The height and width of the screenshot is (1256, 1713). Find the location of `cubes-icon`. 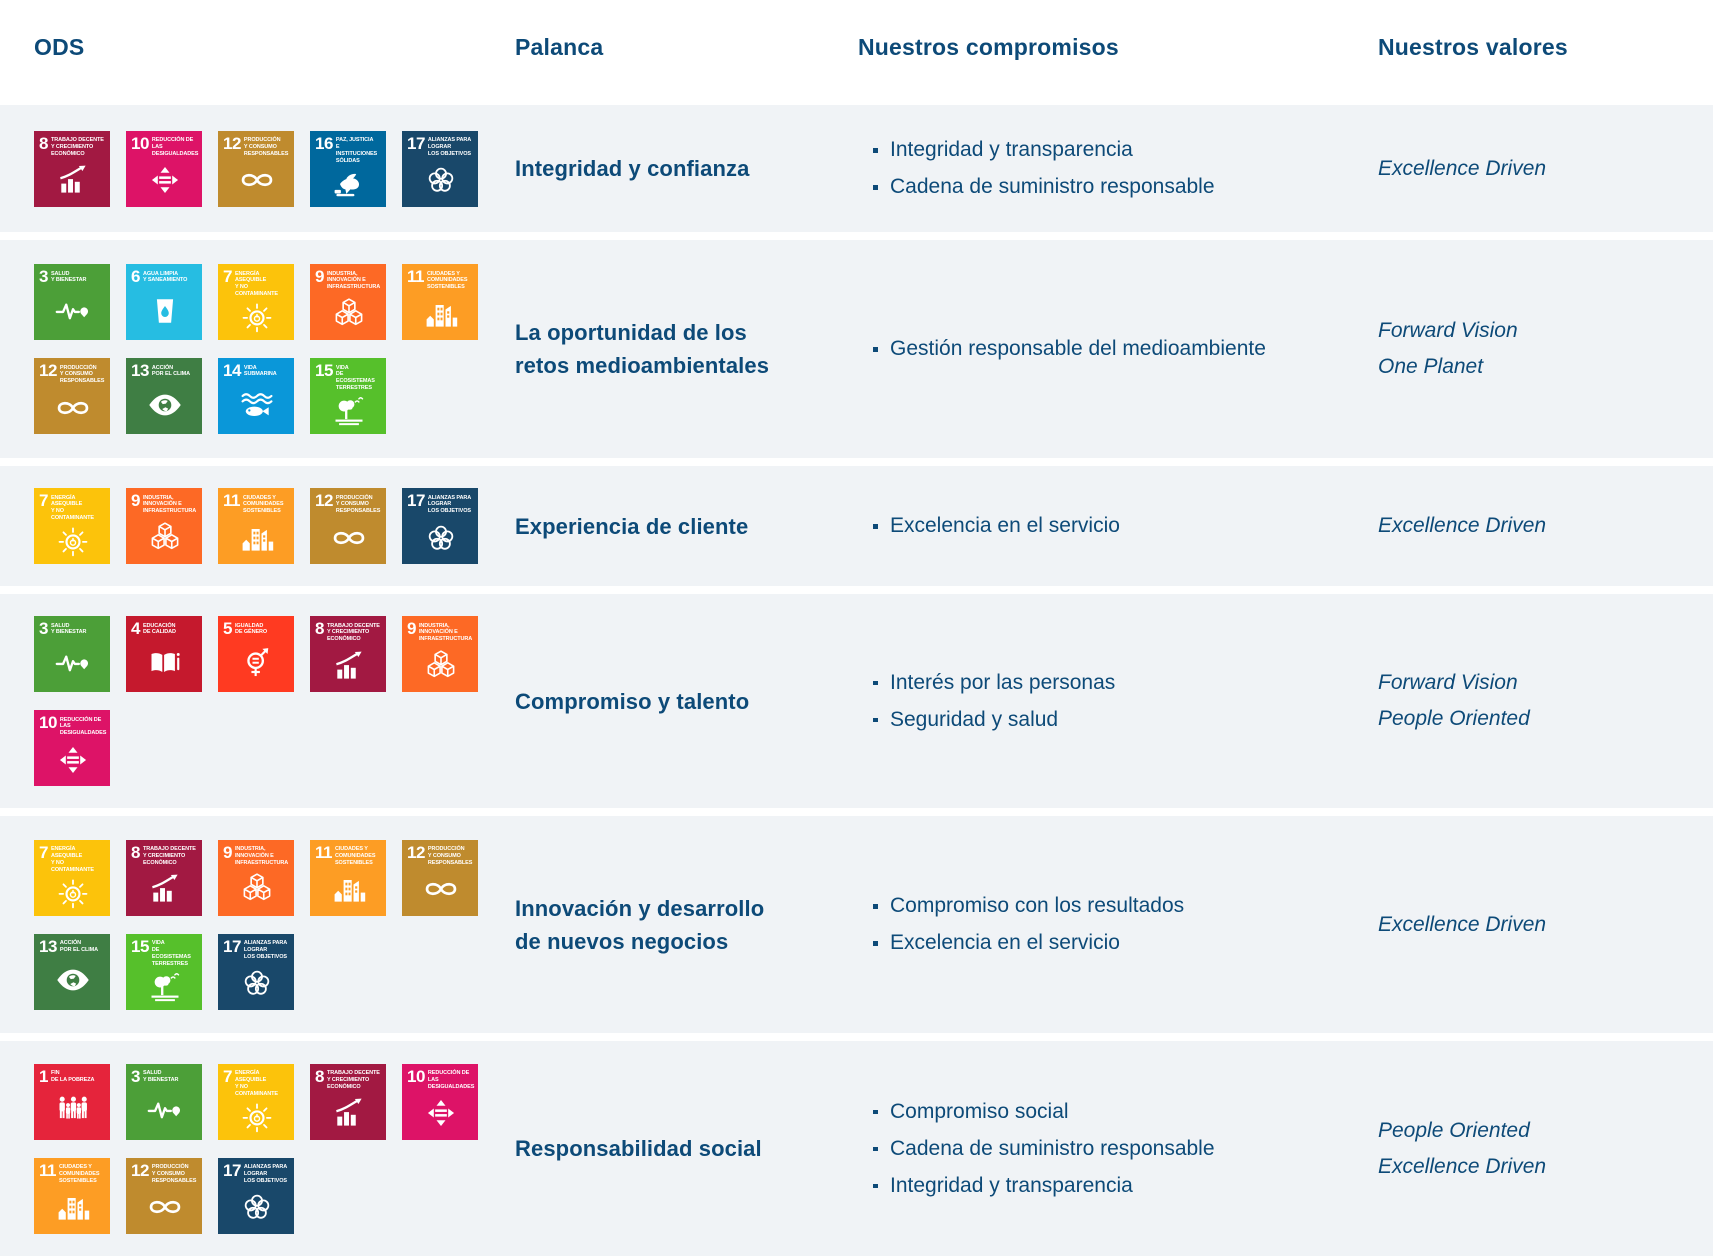

cubes-icon is located at coordinates (440, 665).